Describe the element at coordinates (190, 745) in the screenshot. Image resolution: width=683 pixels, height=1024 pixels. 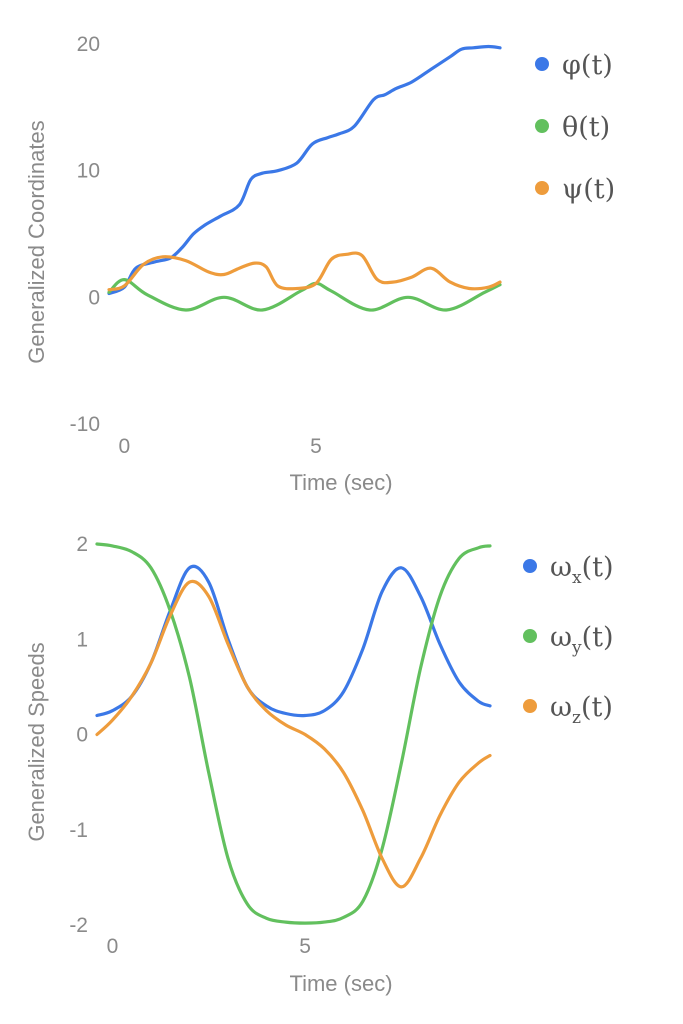
I see `chart-1-ticks: 2 1 0 -1 -2 0 5` at that location.